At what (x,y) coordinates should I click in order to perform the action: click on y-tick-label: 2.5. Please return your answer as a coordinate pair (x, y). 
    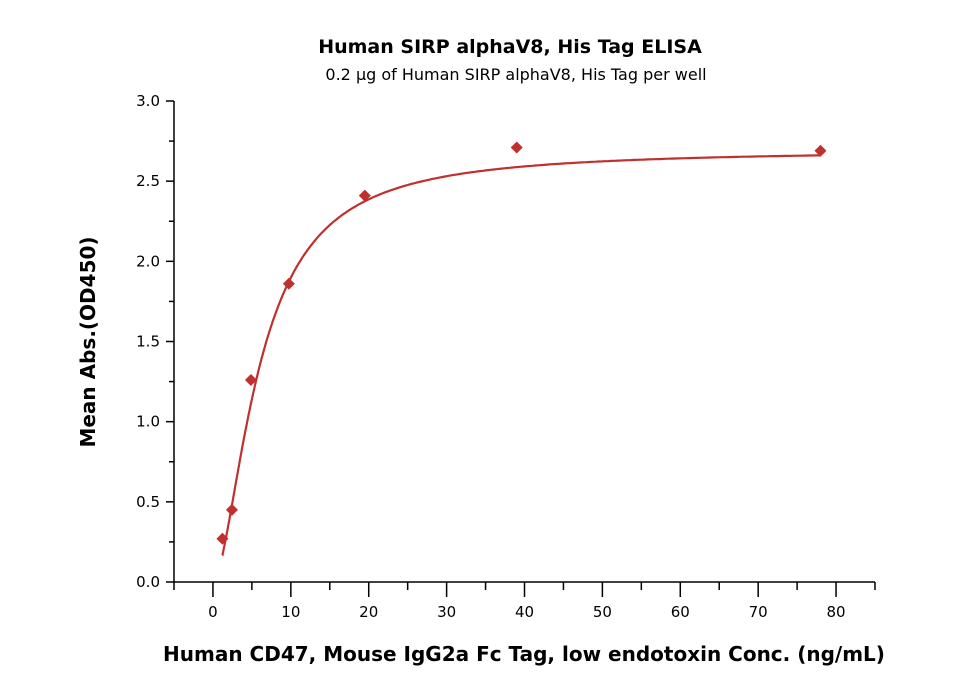
    Looking at the image, I should click on (148, 181).